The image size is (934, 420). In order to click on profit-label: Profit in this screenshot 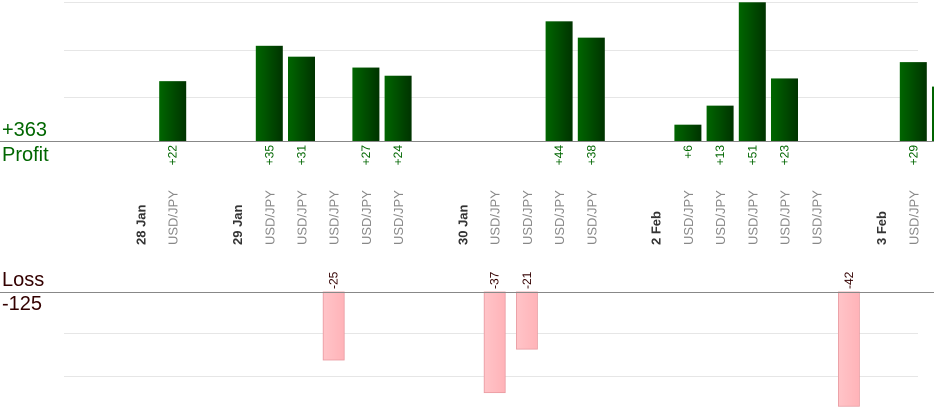, I will do `click(25, 155)`.